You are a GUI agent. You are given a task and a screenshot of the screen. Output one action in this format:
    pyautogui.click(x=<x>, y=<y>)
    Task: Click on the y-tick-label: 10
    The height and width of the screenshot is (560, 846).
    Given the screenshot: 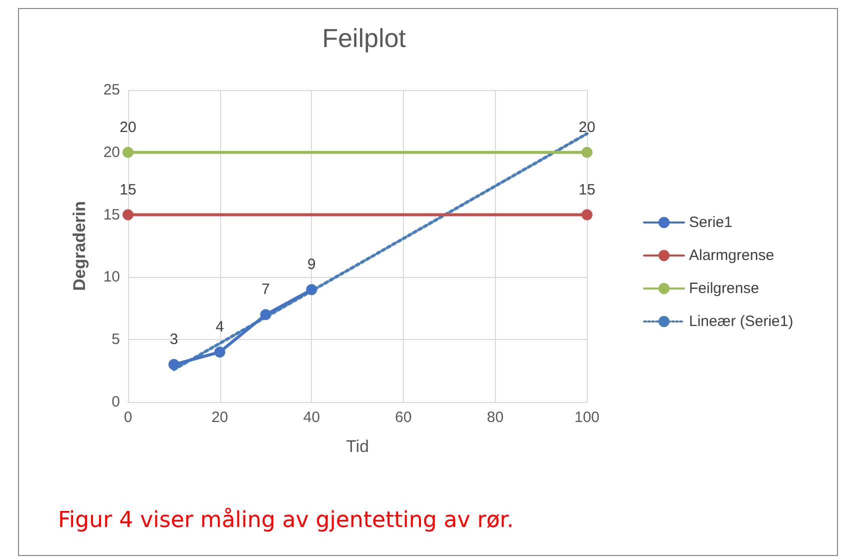 What is the action you would take?
    pyautogui.click(x=111, y=277)
    